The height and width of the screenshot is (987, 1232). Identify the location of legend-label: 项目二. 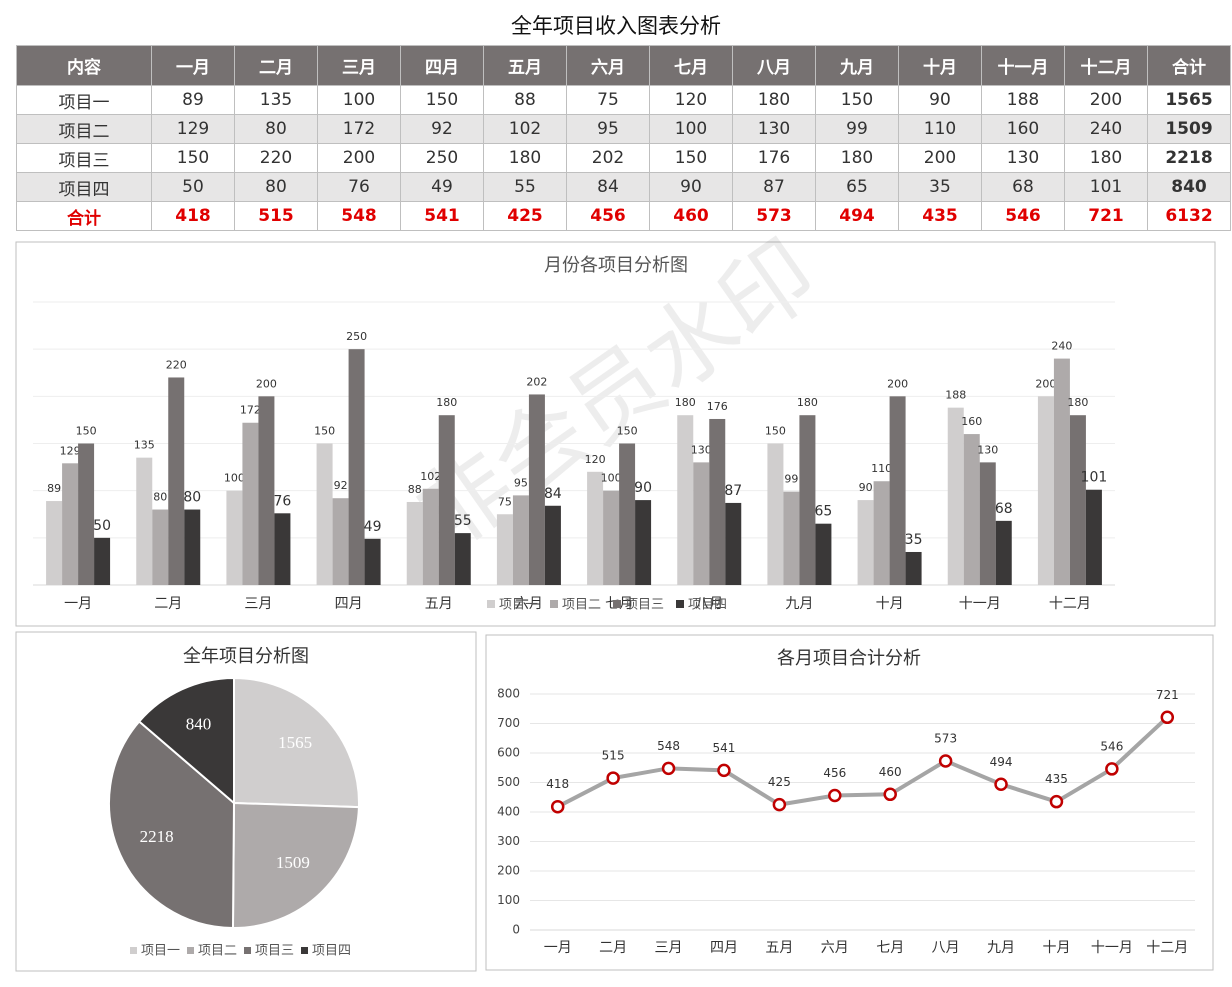
(217, 951).